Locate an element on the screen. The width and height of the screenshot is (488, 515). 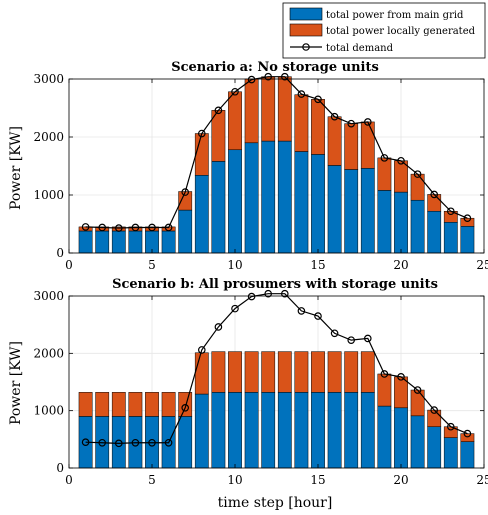
y-tick-label: 1000 is located at coordinates (48, 411).